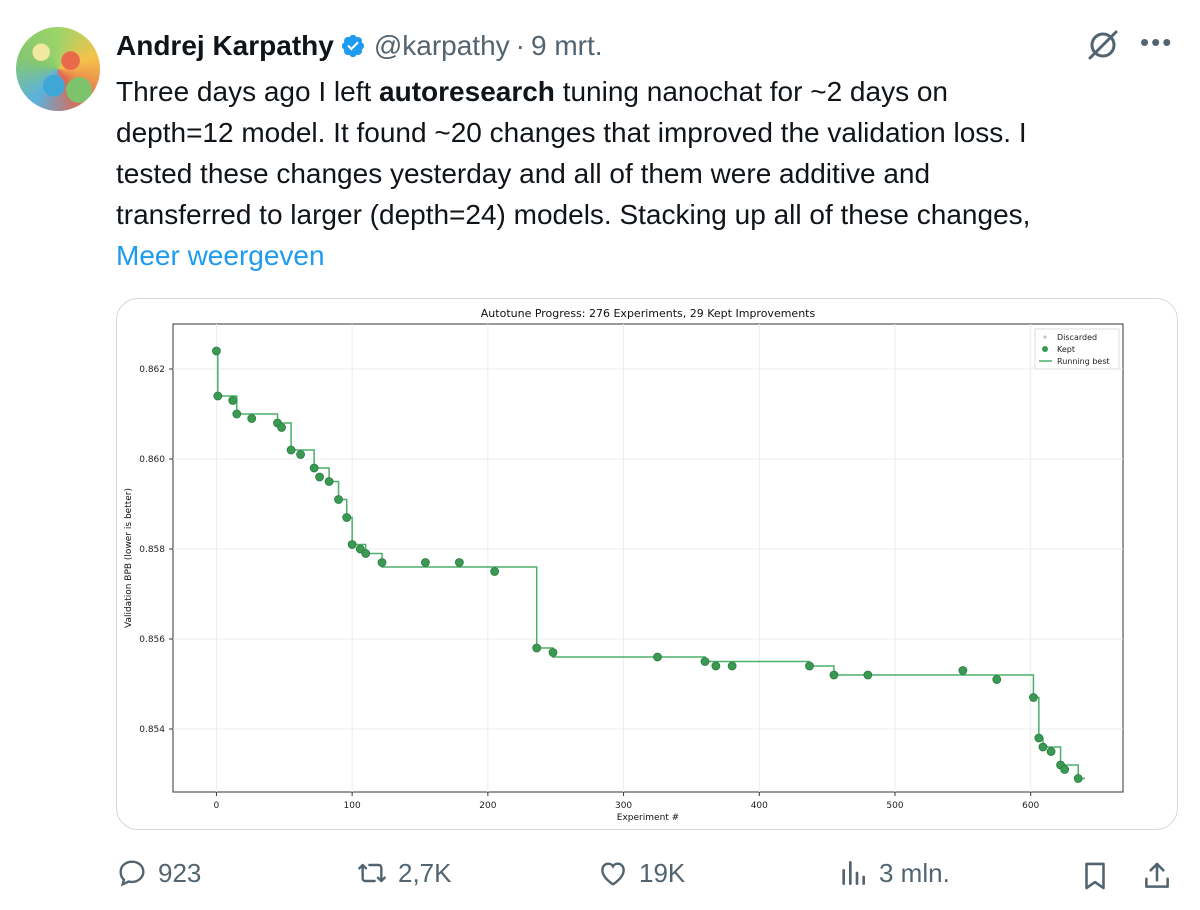 Image resolution: width=1200 pixels, height=910 pixels. Describe the element at coordinates (1045, 337) in the screenshot. I see `legend-marker-discarded` at that location.